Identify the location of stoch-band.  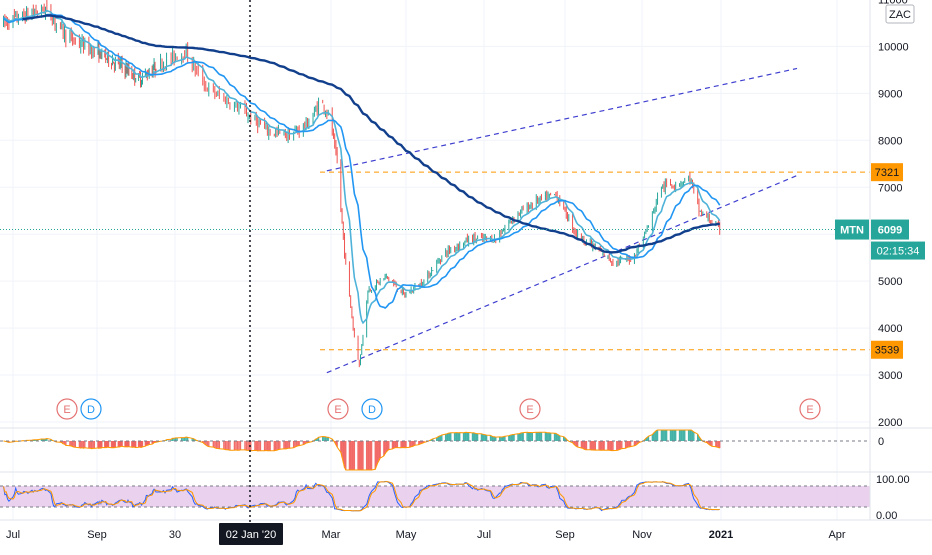
(435, 496).